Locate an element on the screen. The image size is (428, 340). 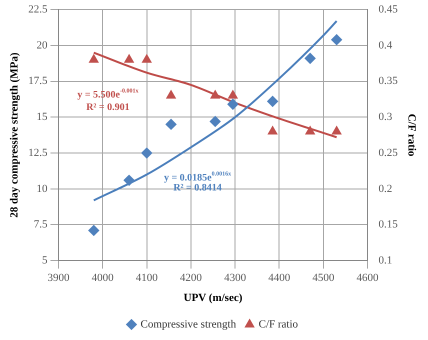
y-tick-label: 15 is located at coordinates (42, 117).